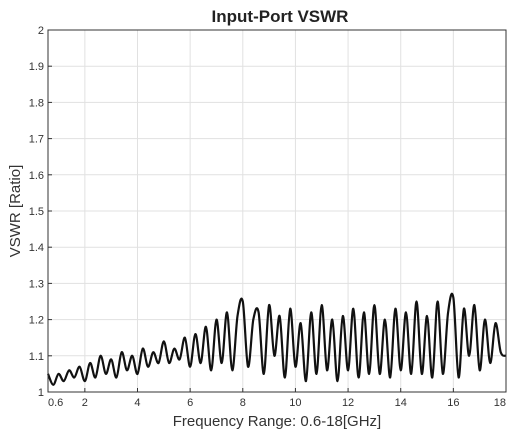 The image size is (510, 434). What do you see at coordinates (277, 398) in the screenshot?
I see `x-axis-ticks: 0.6 2 4 6 8 10 12 14 16 18` at bounding box center [277, 398].